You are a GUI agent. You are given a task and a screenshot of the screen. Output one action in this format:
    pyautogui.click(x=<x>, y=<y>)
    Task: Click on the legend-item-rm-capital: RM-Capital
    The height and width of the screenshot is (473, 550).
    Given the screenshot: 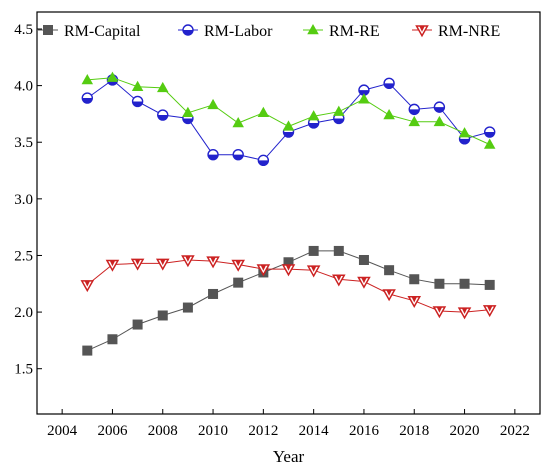 What is the action you would take?
    pyautogui.click(x=89, y=31)
    